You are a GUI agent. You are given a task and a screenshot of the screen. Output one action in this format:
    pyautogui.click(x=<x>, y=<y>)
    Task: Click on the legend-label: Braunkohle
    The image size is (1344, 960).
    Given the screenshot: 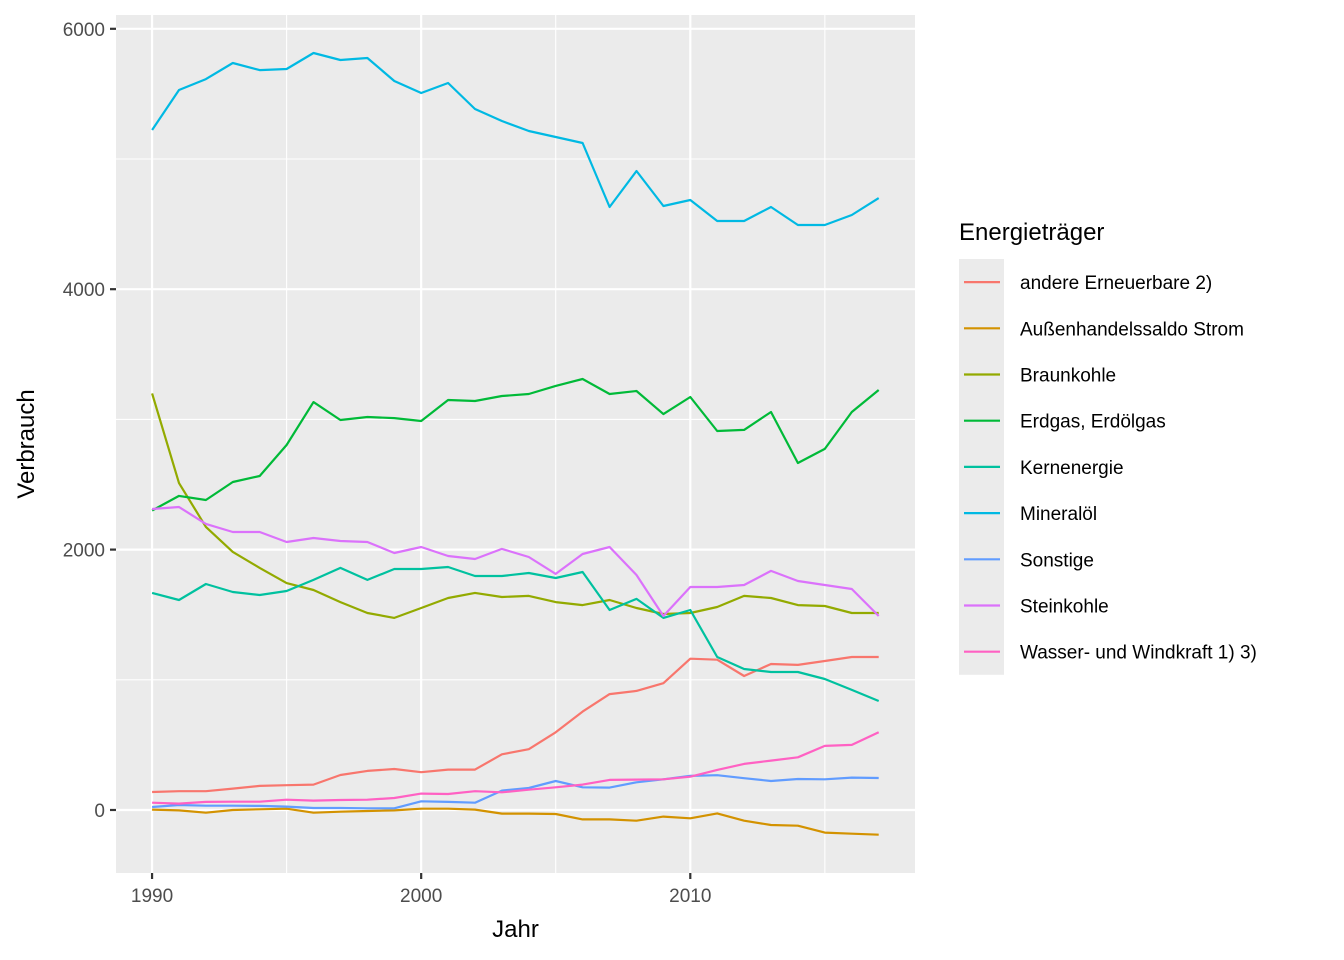 What is the action you would take?
    pyautogui.click(x=1068, y=376)
    